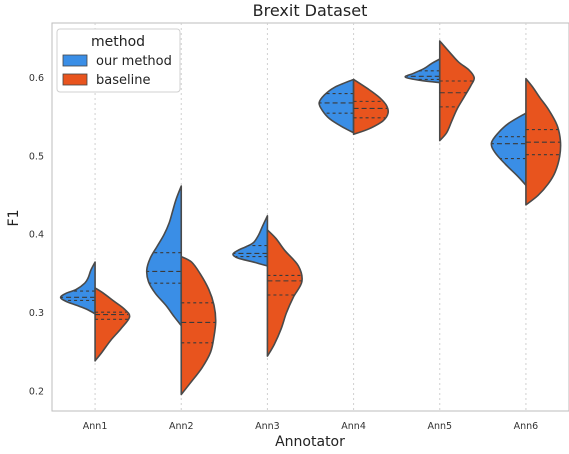 Image resolution: width=569 pixels, height=454 pixels. Describe the element at coordinates (336, 106) in the screenshot. I see `violin-our-method-ann4` at that location.